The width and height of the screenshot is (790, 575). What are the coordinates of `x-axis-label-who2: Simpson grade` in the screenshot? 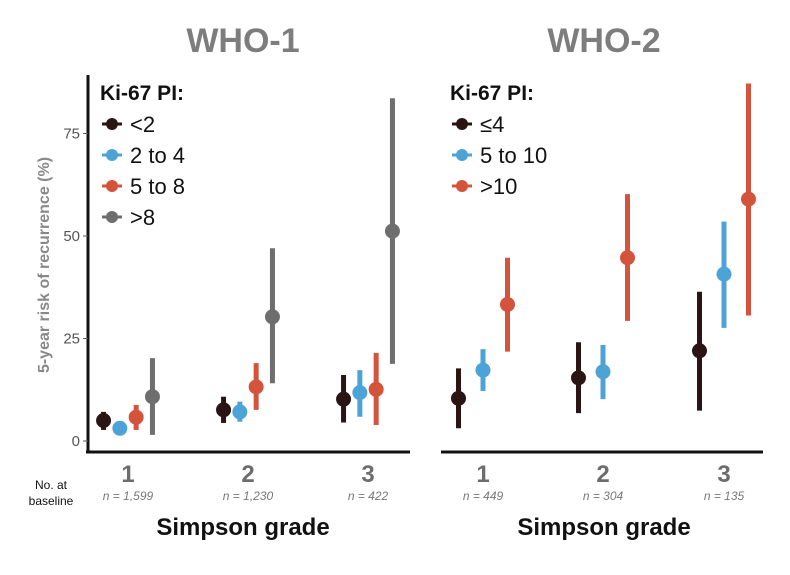 It's located at (603, 527).